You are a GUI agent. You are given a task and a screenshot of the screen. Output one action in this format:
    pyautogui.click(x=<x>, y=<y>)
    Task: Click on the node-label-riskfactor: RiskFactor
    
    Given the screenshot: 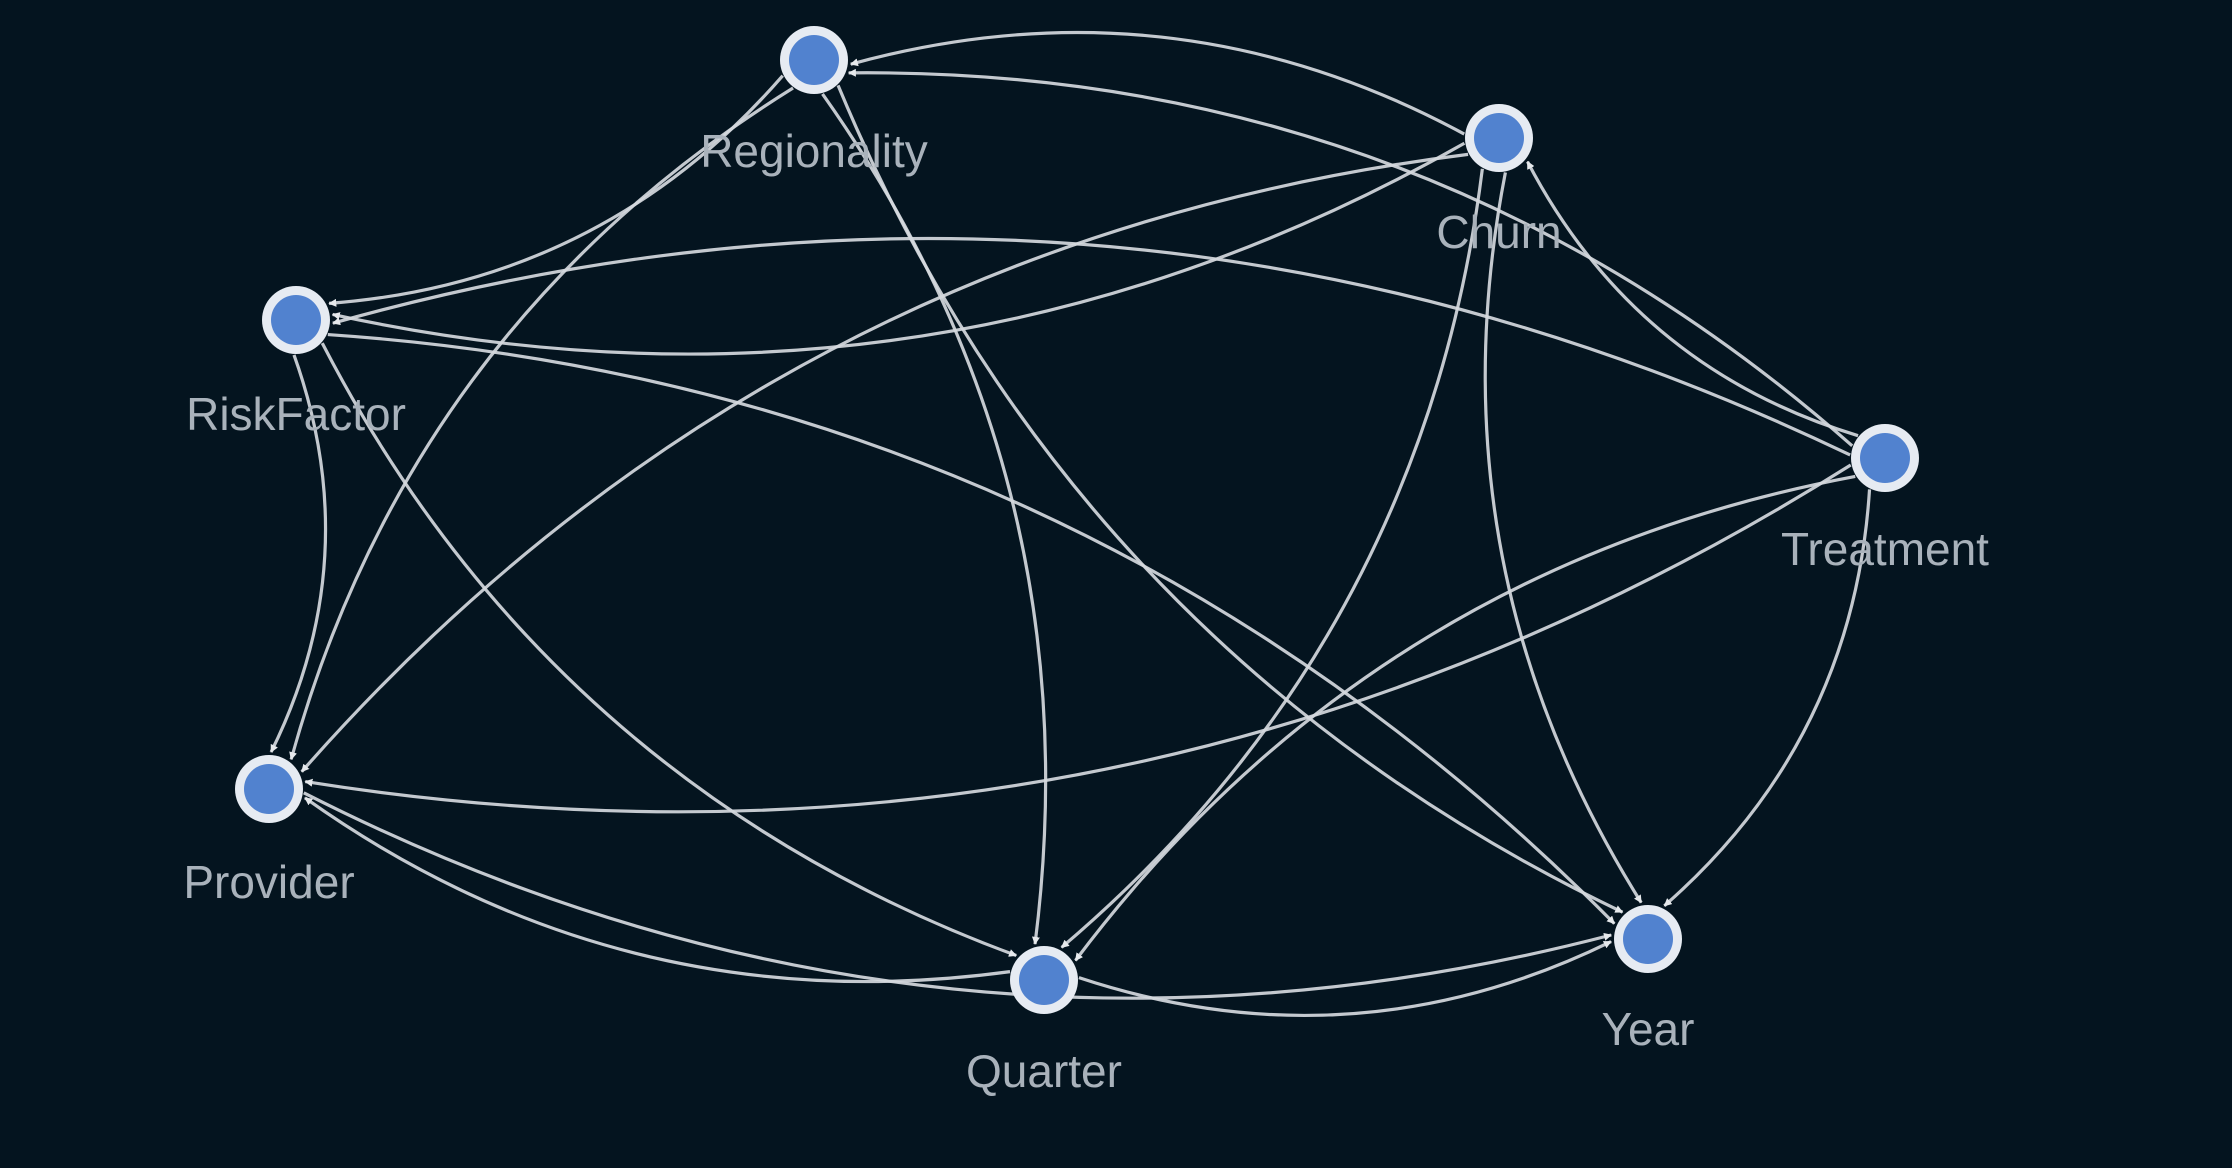 What is the action you would take?
    pyautogui.click(x=296, y=414)
    